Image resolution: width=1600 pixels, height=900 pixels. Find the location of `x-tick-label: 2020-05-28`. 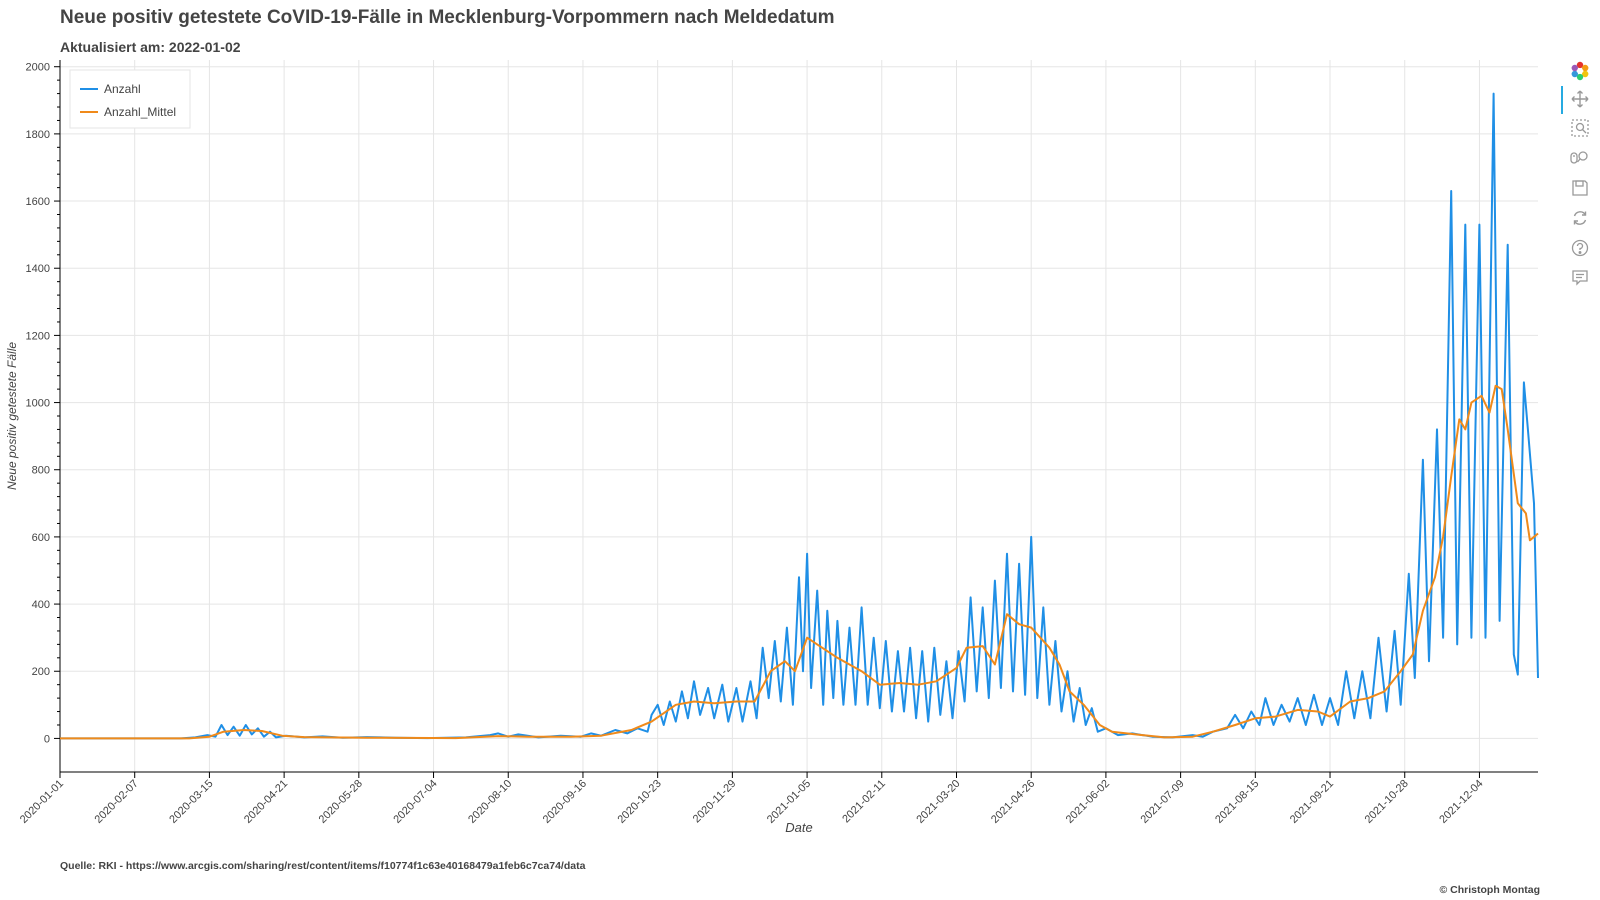

x-tick-label: 2020-05-28 is located at coordinates (341, 802).